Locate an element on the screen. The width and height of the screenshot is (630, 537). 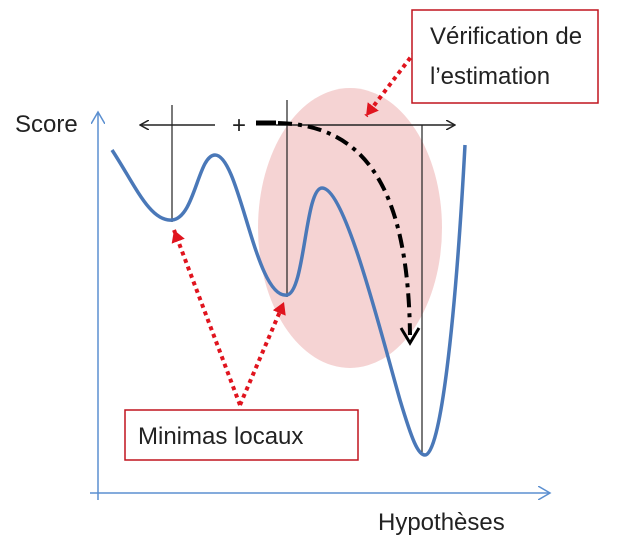
minima-label: Minimas locaux is located at coordinates (220, 436).